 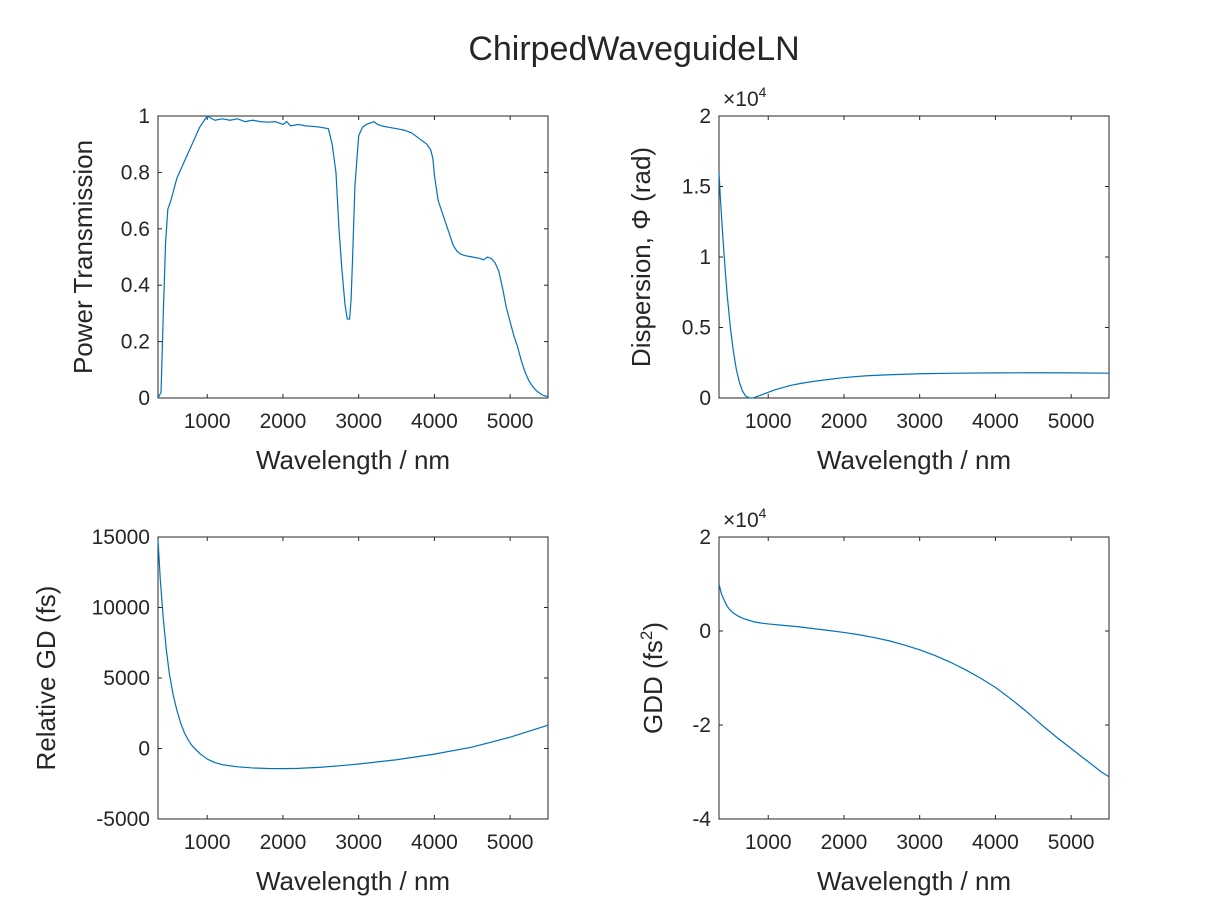 I want to click on y-tick-label: 0.5, so click(x=696, y=328).